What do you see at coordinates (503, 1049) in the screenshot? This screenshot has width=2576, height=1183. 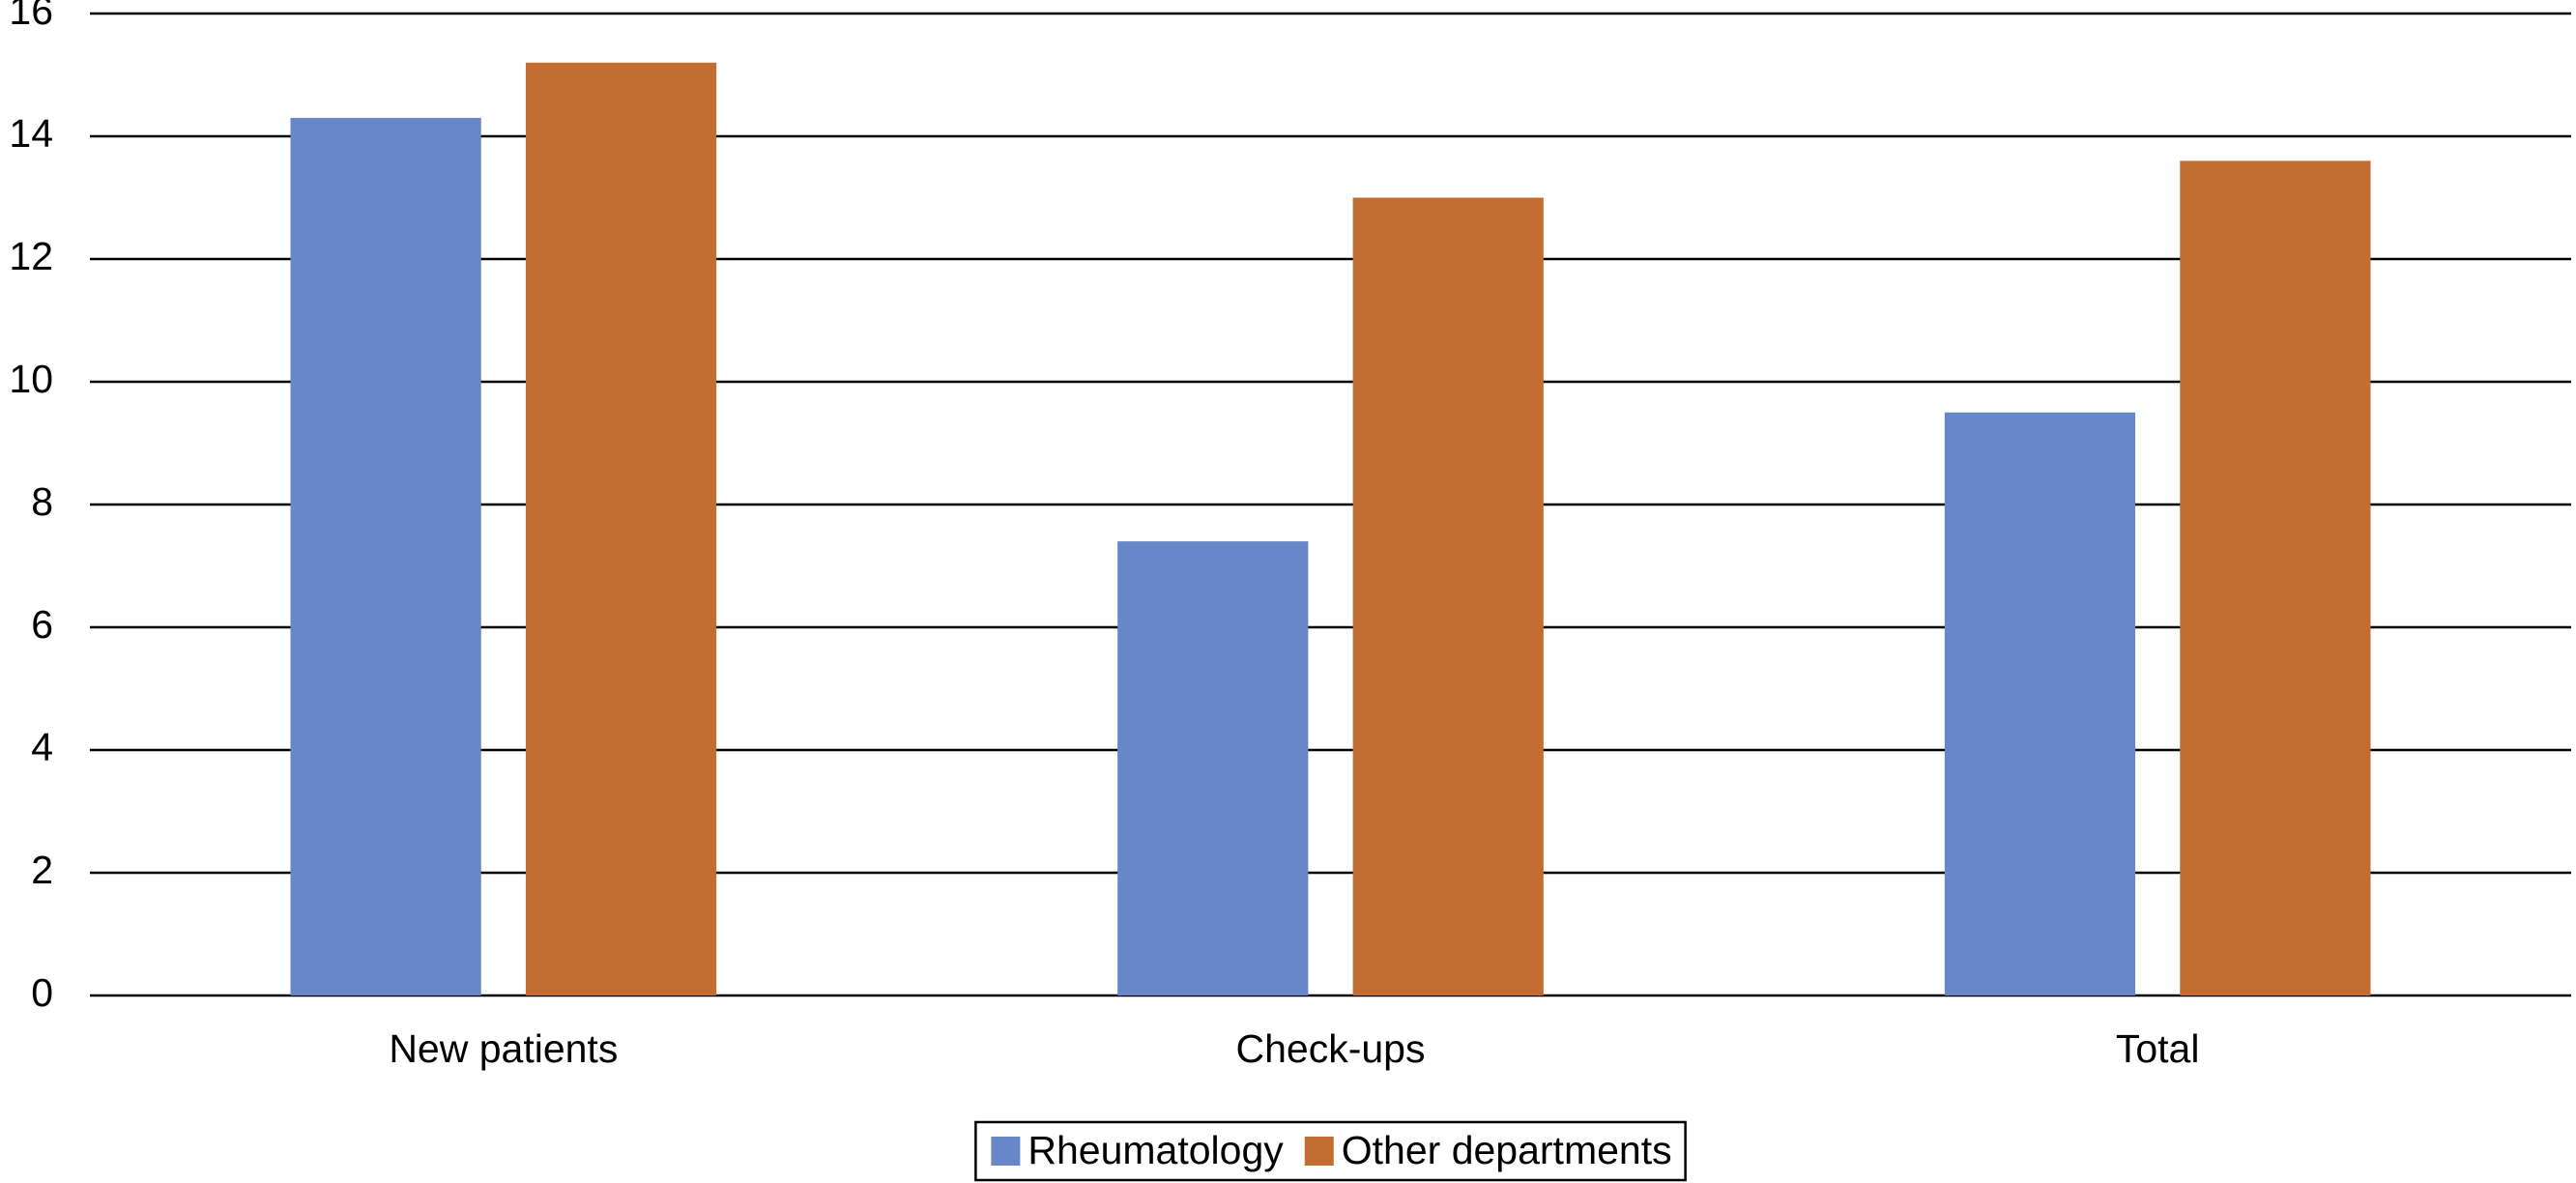 I see `x-tick-label: New patients` at bounding box center [503, 1049].